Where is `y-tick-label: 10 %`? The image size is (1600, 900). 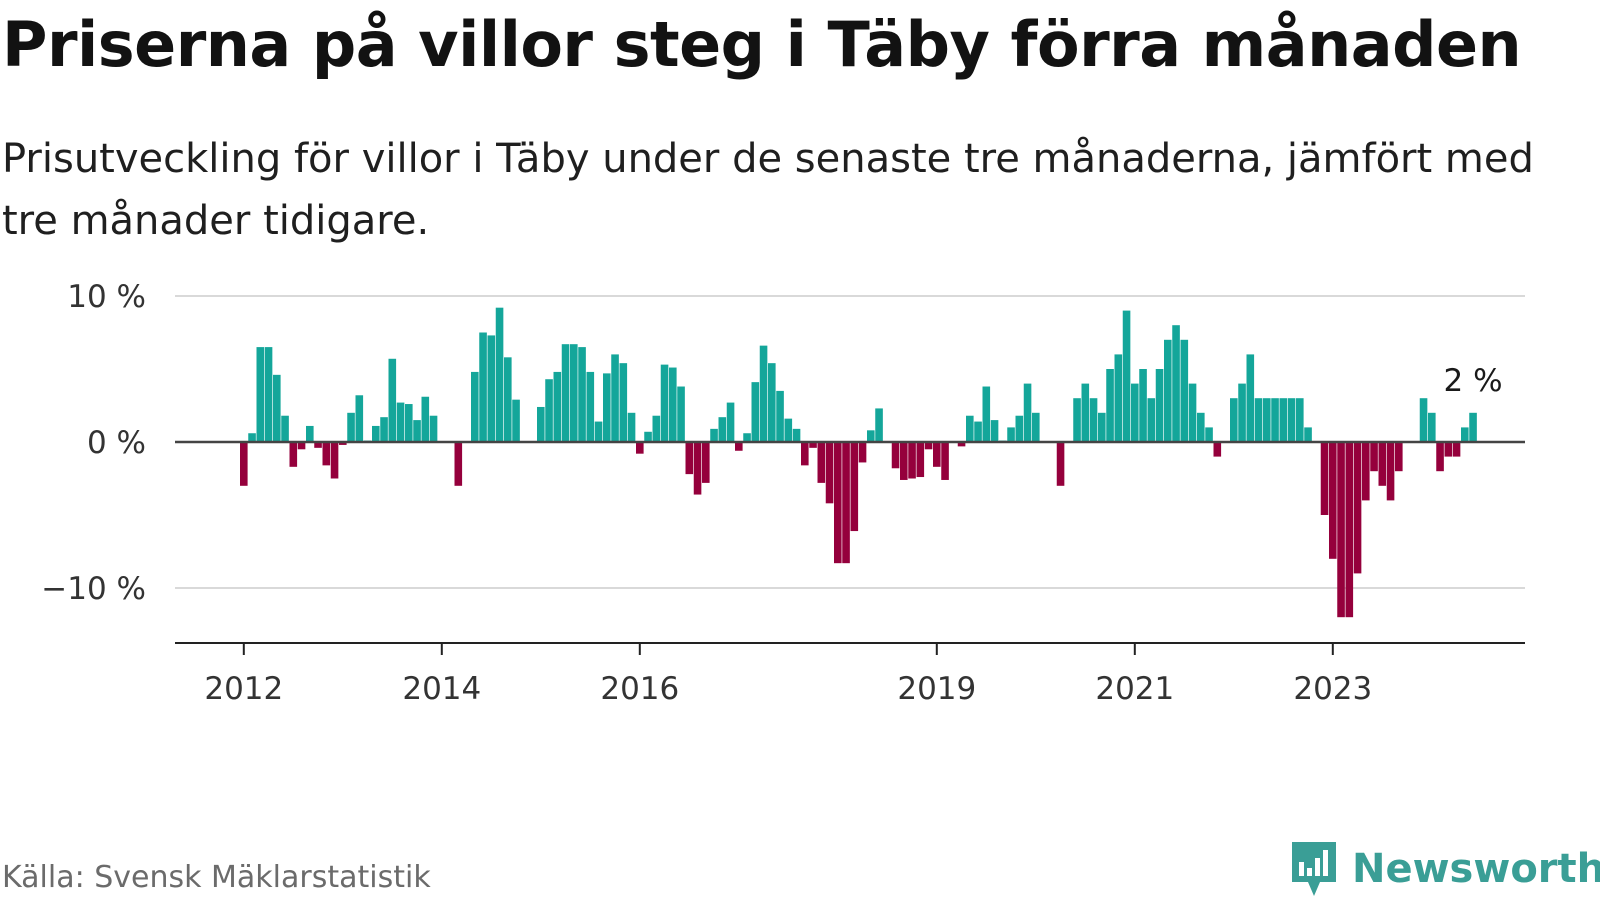
y-tick-label: 10 % is located at coordinates (106, 297).